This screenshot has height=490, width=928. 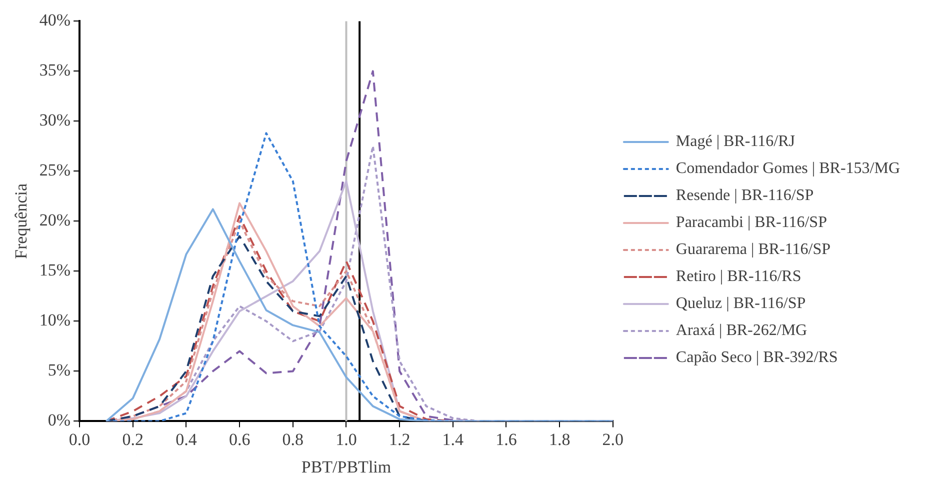 I want to click on x-tick-label: 1.0, so click(x=346, y=439).